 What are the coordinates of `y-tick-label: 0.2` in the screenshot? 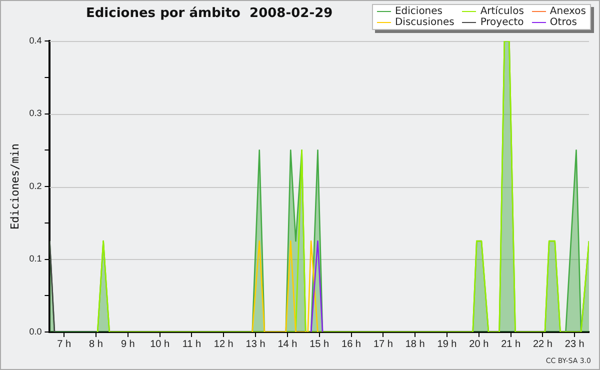 It's located at (35, 185).